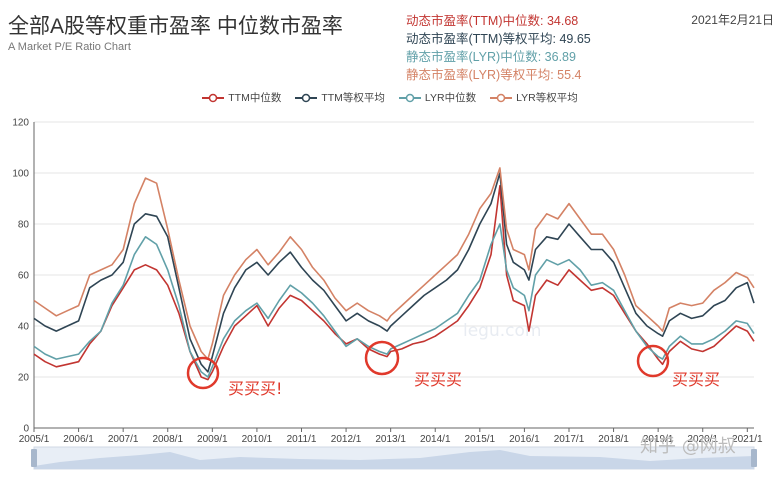 This screenshot has height=480, width=780. I want to click on stat-lyr-median: 静态市盈率(LYR)中位数: 36.89, so click(491, 57).